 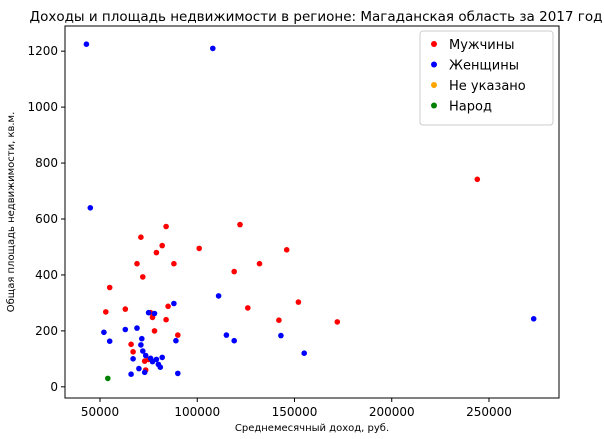 I want to click on y-tick-label: 0, so click(x=54, y=387).